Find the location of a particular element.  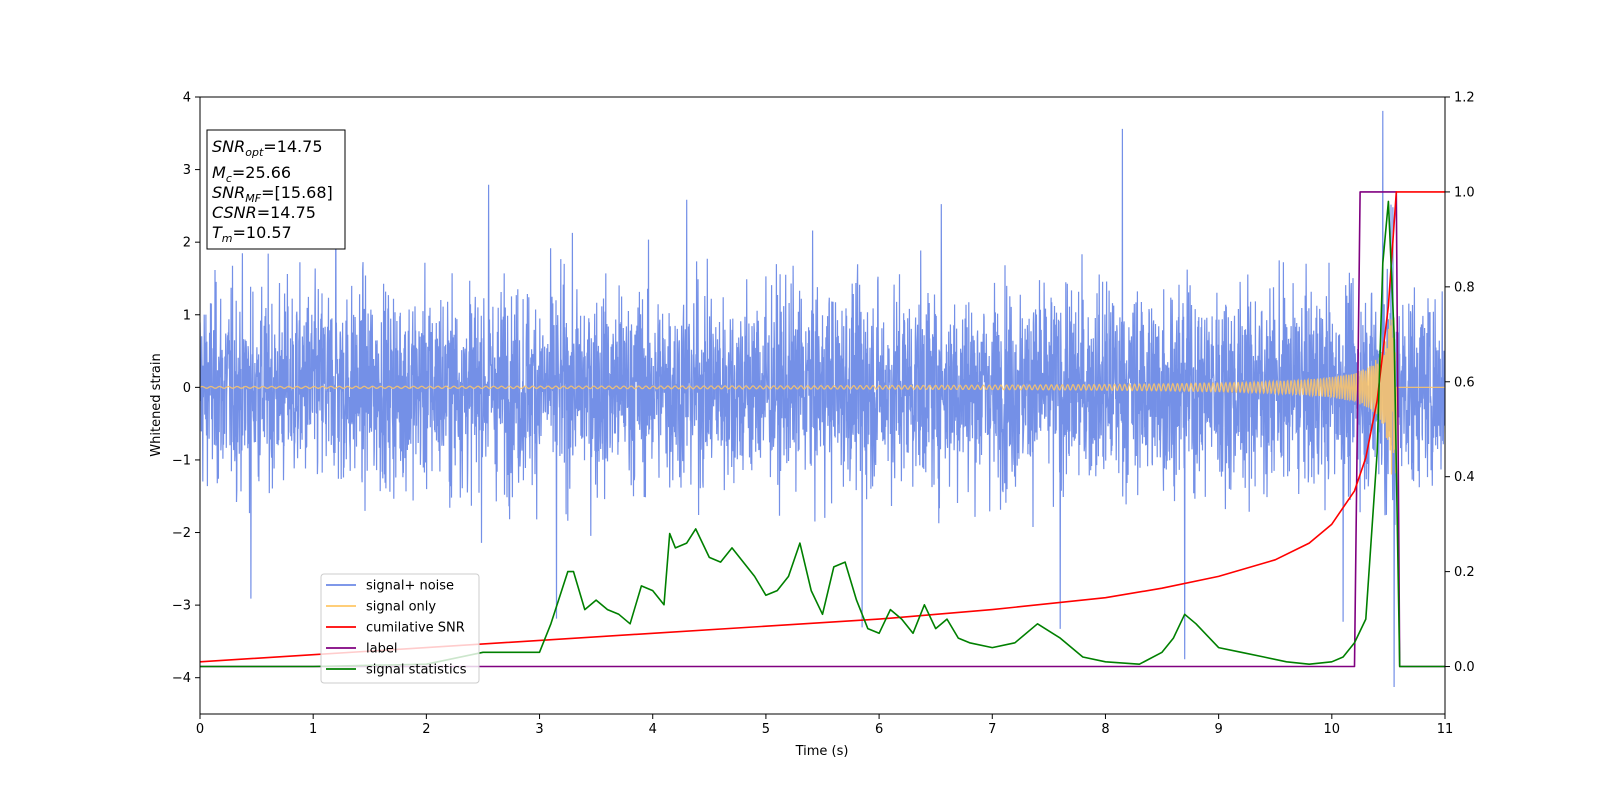

y-axis-right: 0.0 0.2 0.4 0.6 0.8 1.0 1.2 is located at coordinates (1460, 383).